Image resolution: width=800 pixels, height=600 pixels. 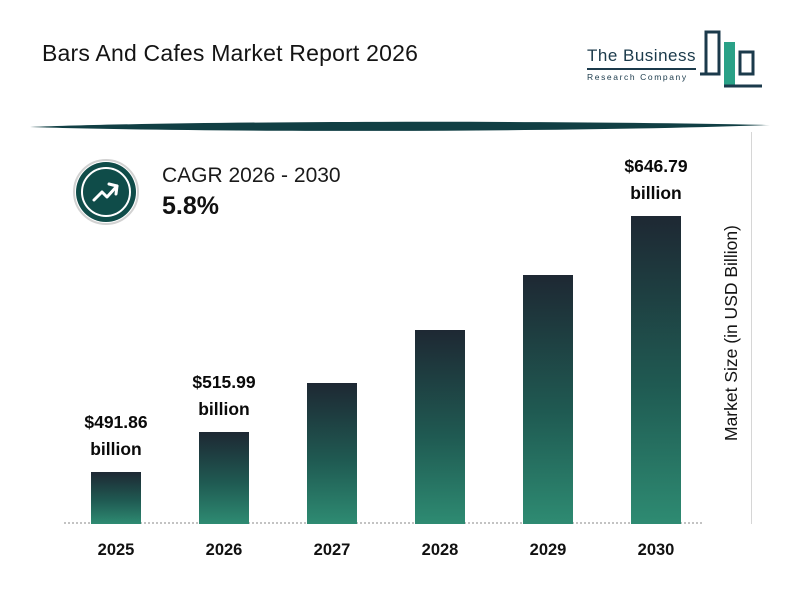 I want to click on y-axis-label: Market Size (in USD Billion), so click(x=731, y=333).